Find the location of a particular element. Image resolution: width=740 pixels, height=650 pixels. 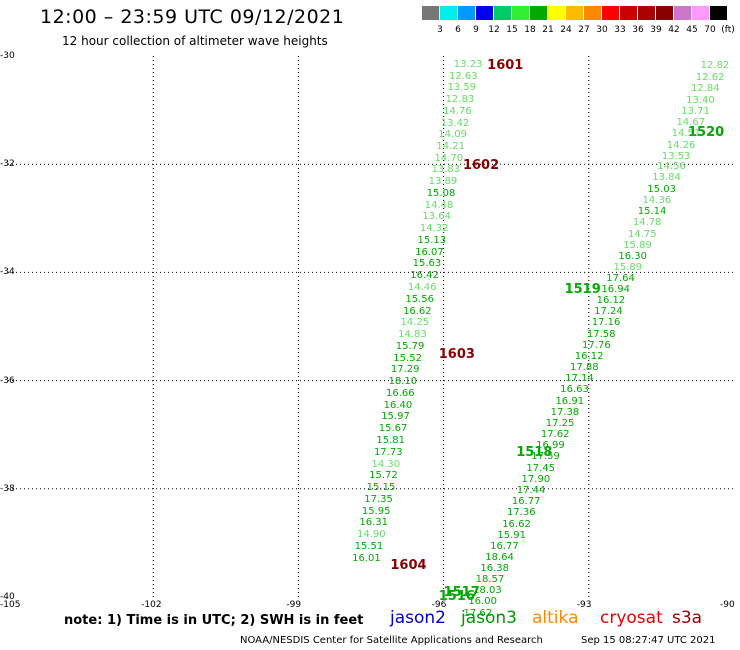

pass-number-label: 1516 is located at coordinates (456, 596).